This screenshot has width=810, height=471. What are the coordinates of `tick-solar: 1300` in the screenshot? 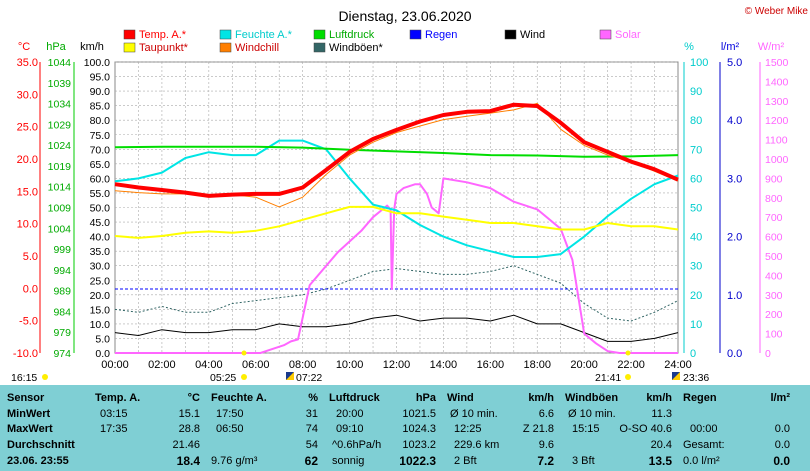 It's located at (777, 102).